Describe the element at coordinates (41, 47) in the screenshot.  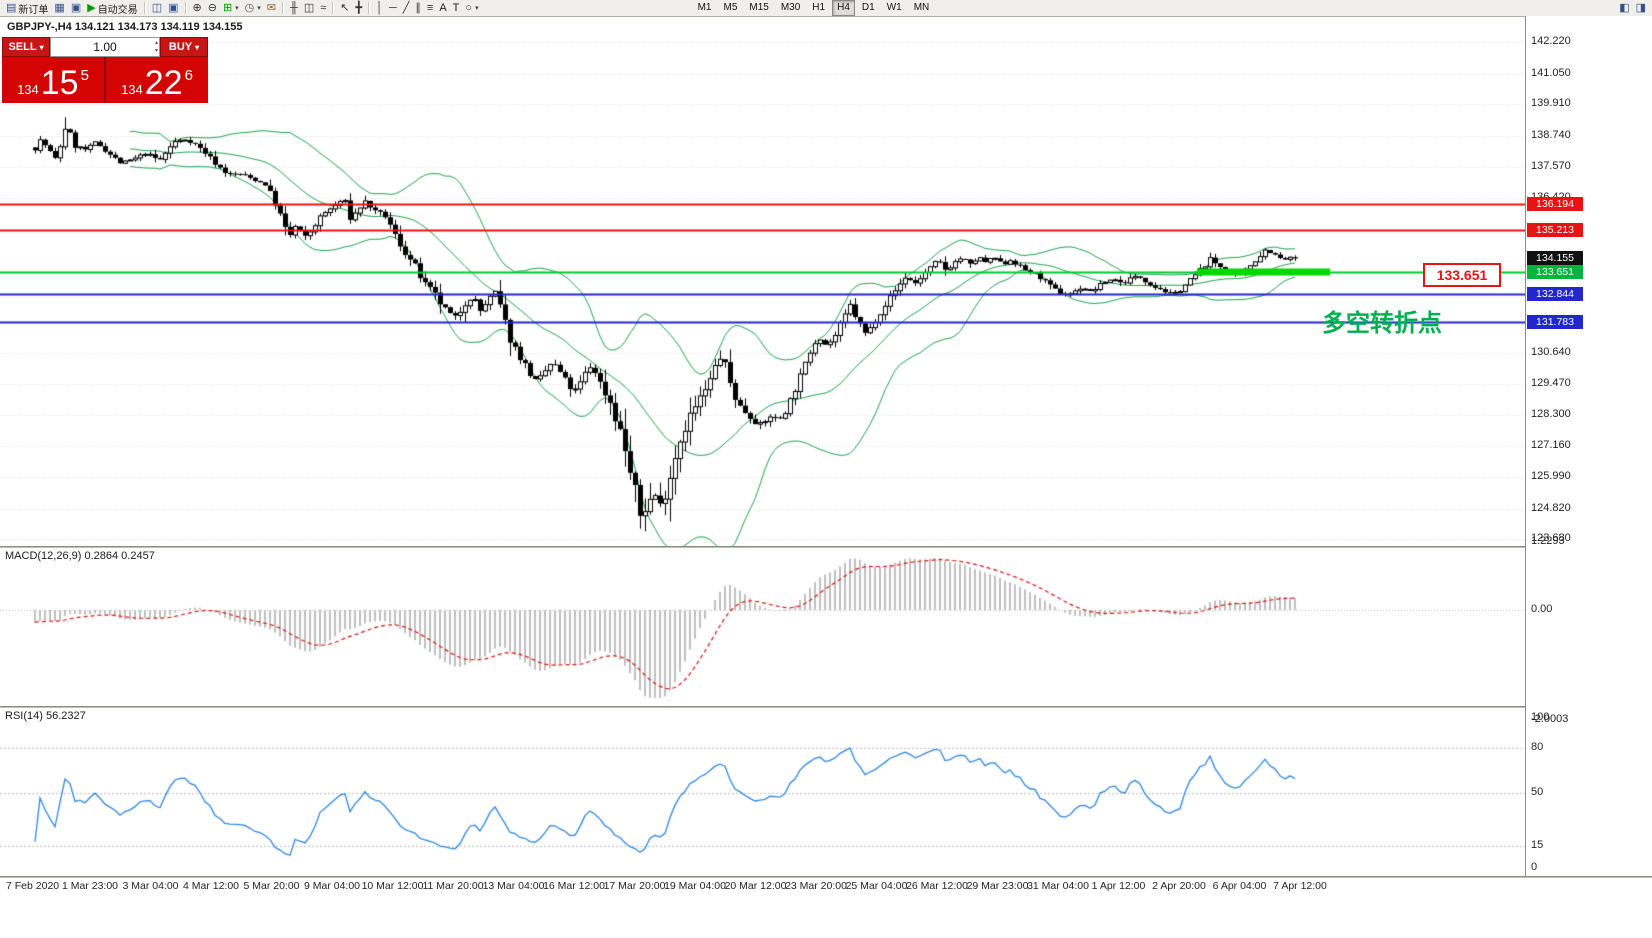
I see `sell-dropdown-icon: ▾` at that location.